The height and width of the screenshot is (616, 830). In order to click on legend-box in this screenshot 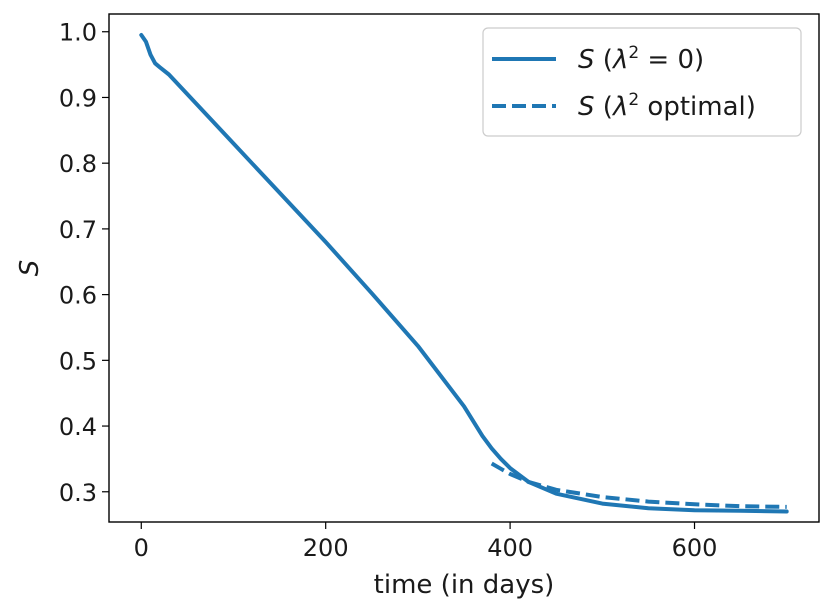, I will do `click(642, 82)`.